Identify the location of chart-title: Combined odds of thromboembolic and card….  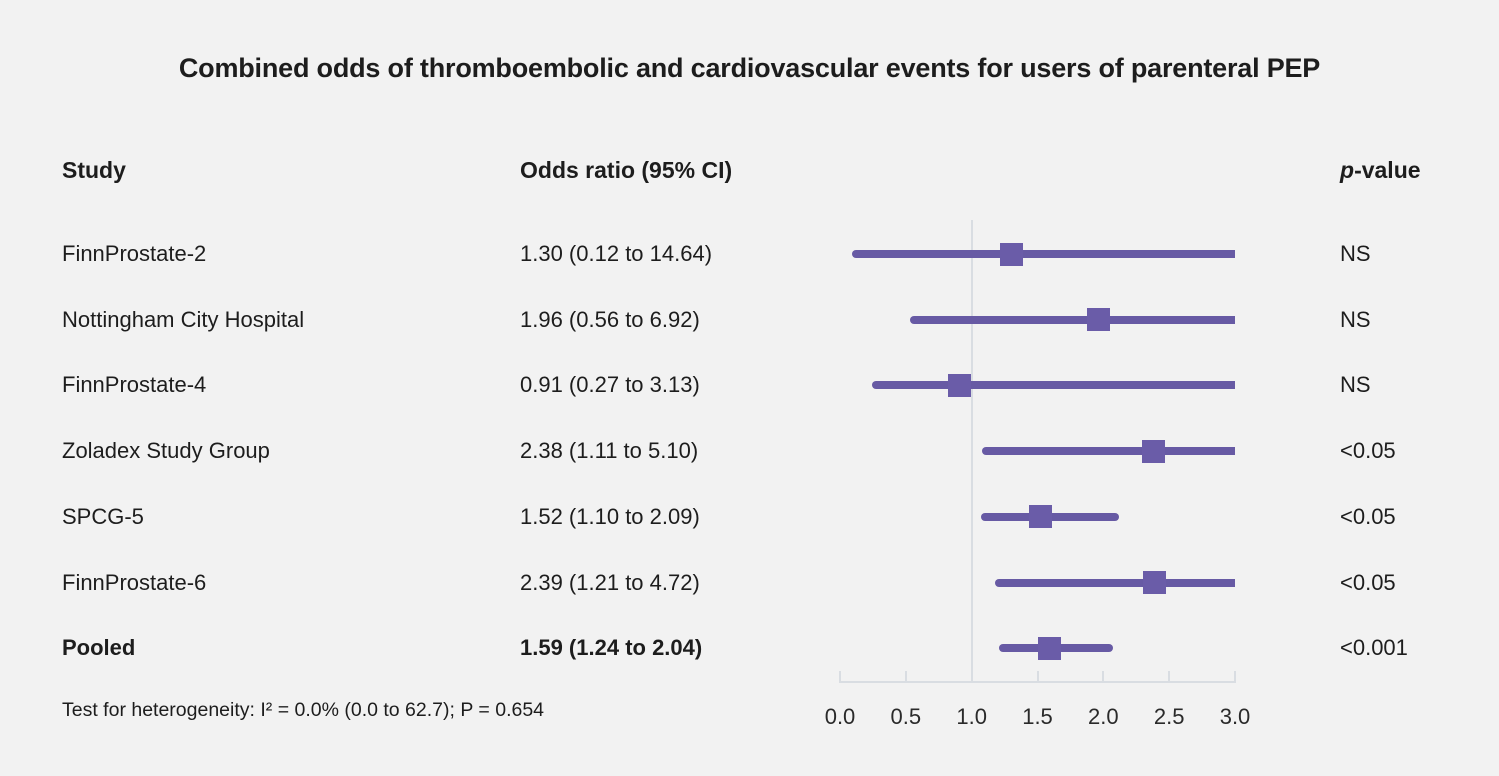
(749, 68).